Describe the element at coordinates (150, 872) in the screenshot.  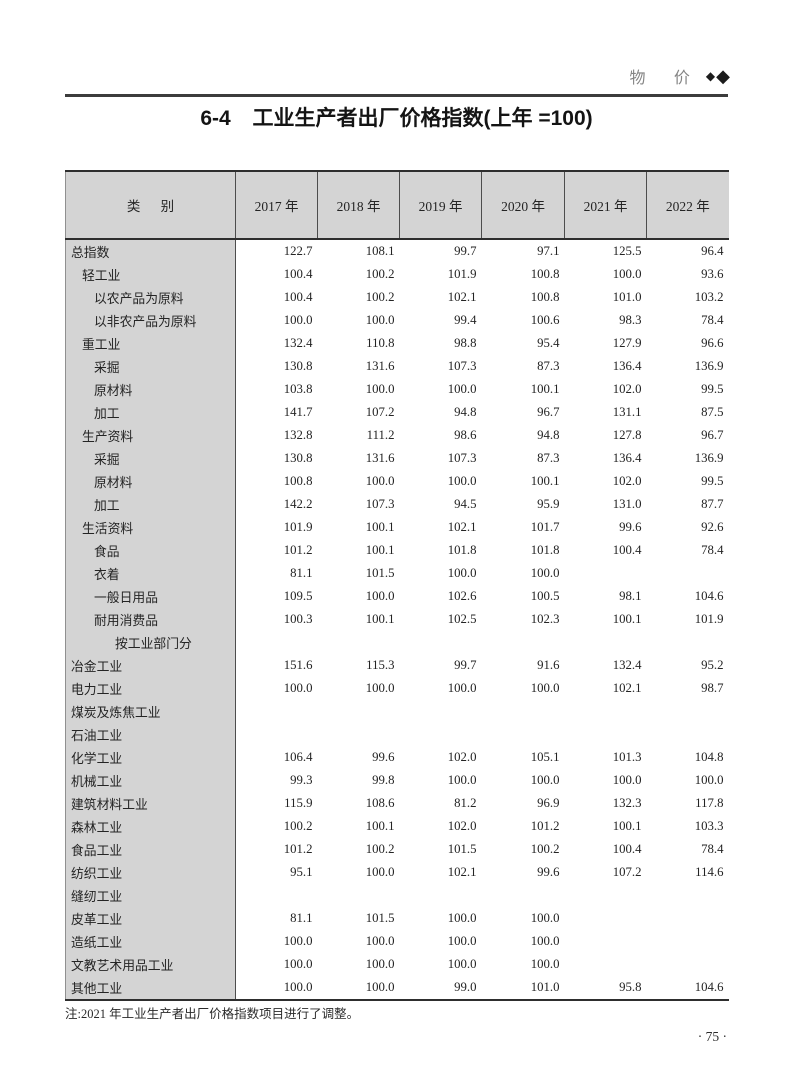
I see `row-label-cell: 纺织工业` at that location.